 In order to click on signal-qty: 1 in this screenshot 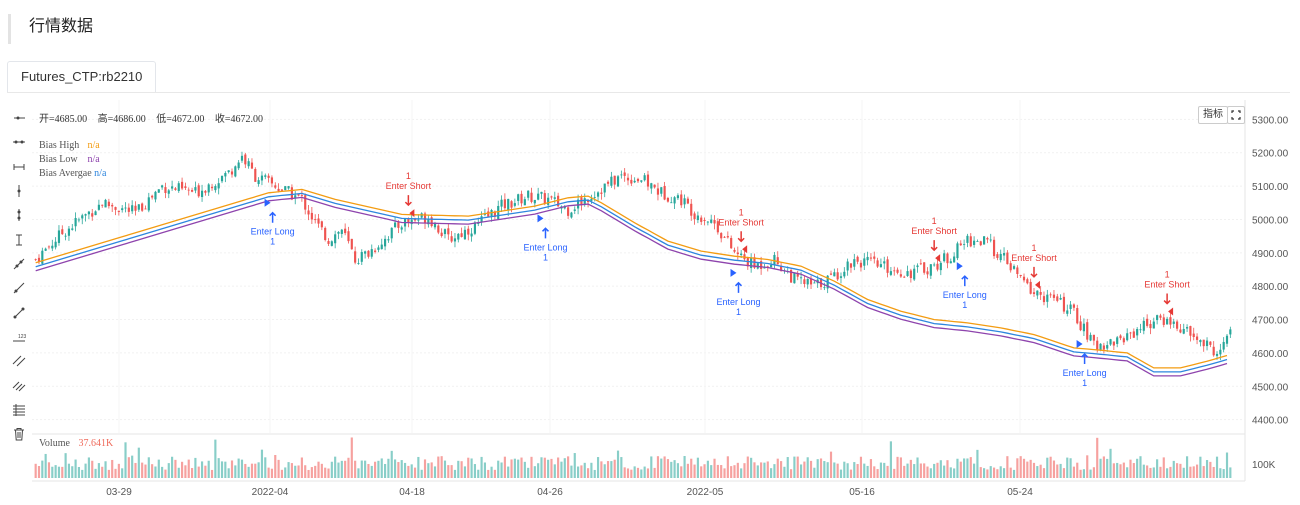, I will do `click(964, 305)`.